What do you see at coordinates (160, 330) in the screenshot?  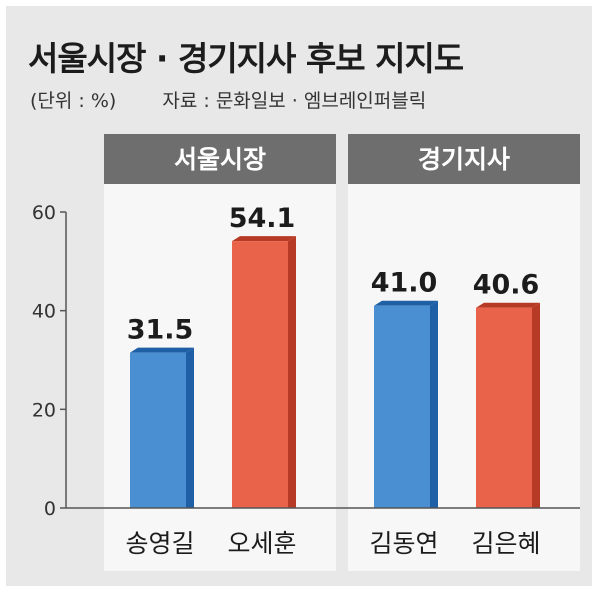 I see `data-label: 31.5` at bounding box center [160, 330].